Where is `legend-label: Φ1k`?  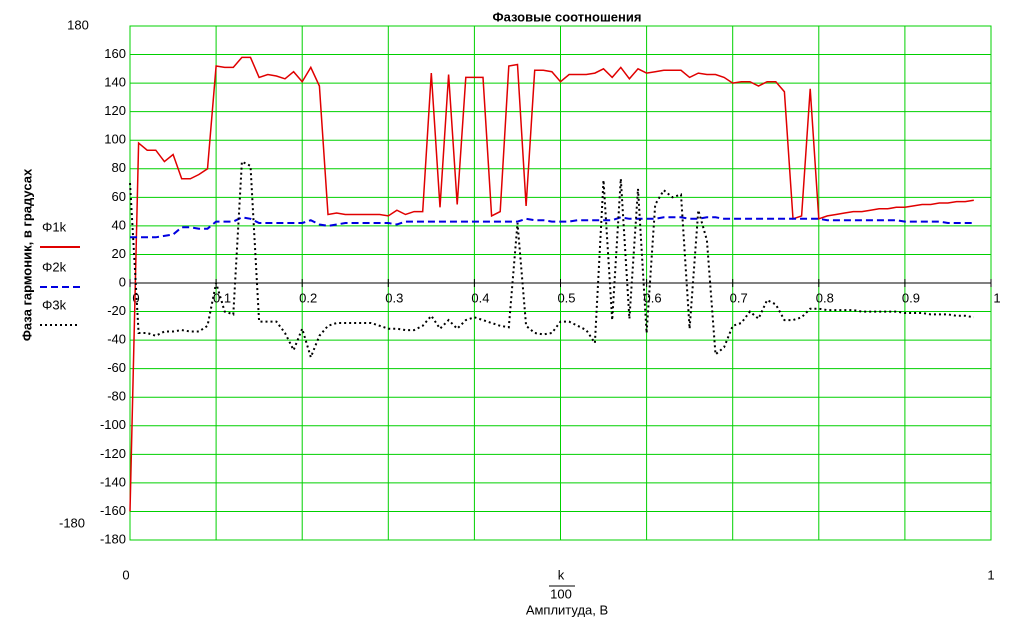 legend-label: Φ1k is located at coordinates (54, 226).